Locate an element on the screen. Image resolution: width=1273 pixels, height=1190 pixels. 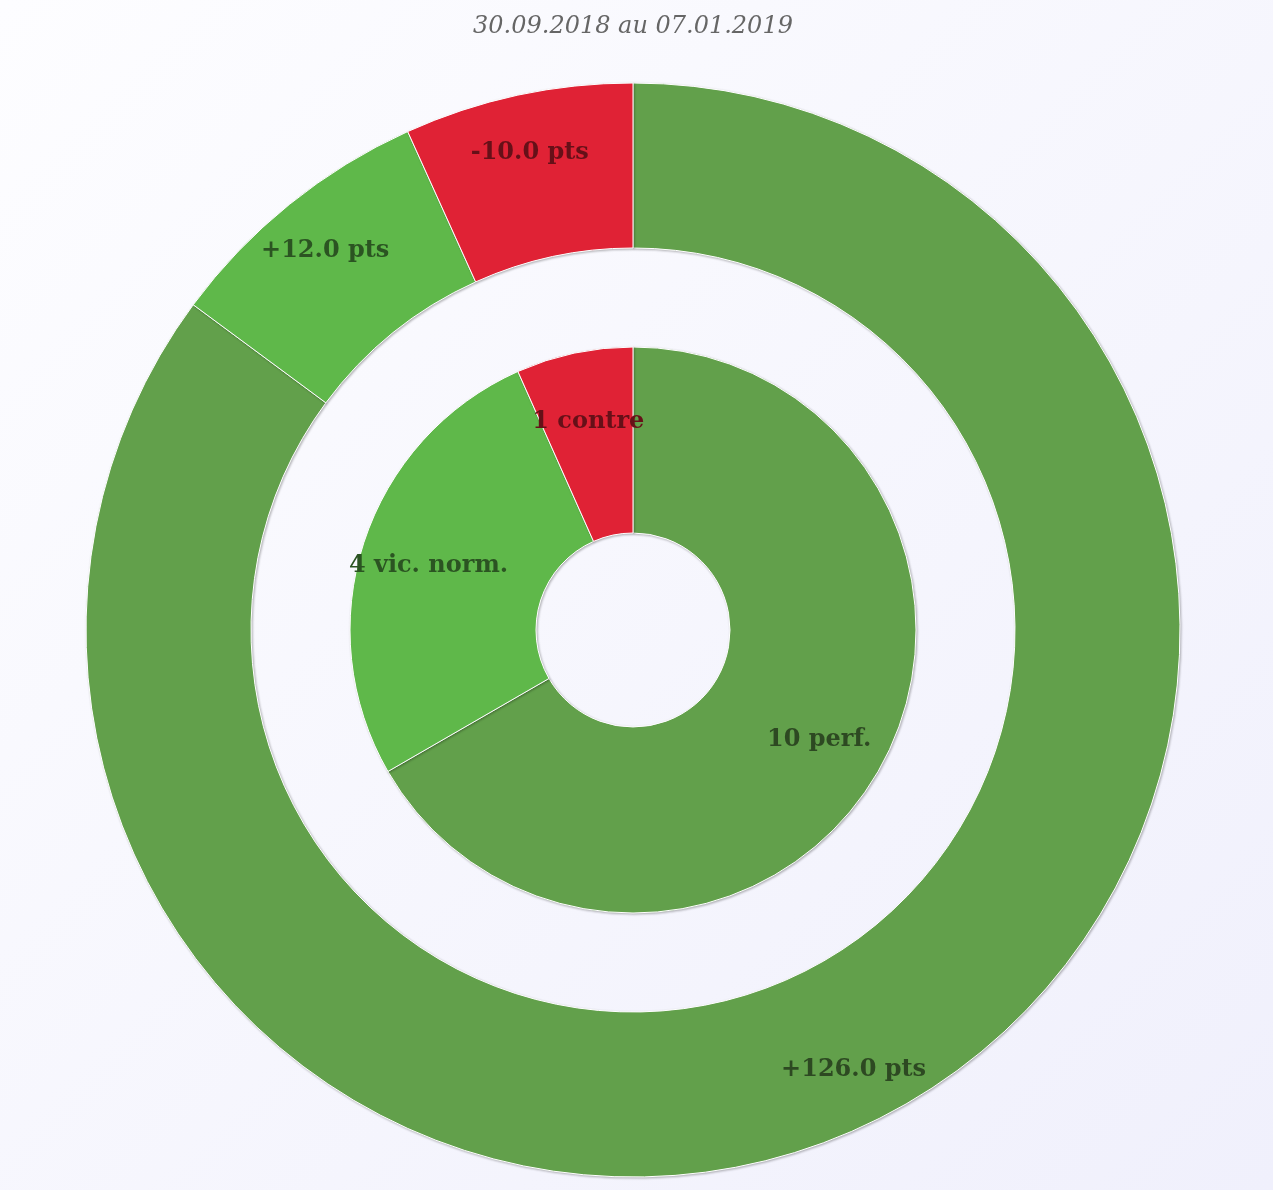
slice-label: 10 perf. is located at coordinates (819, 737).